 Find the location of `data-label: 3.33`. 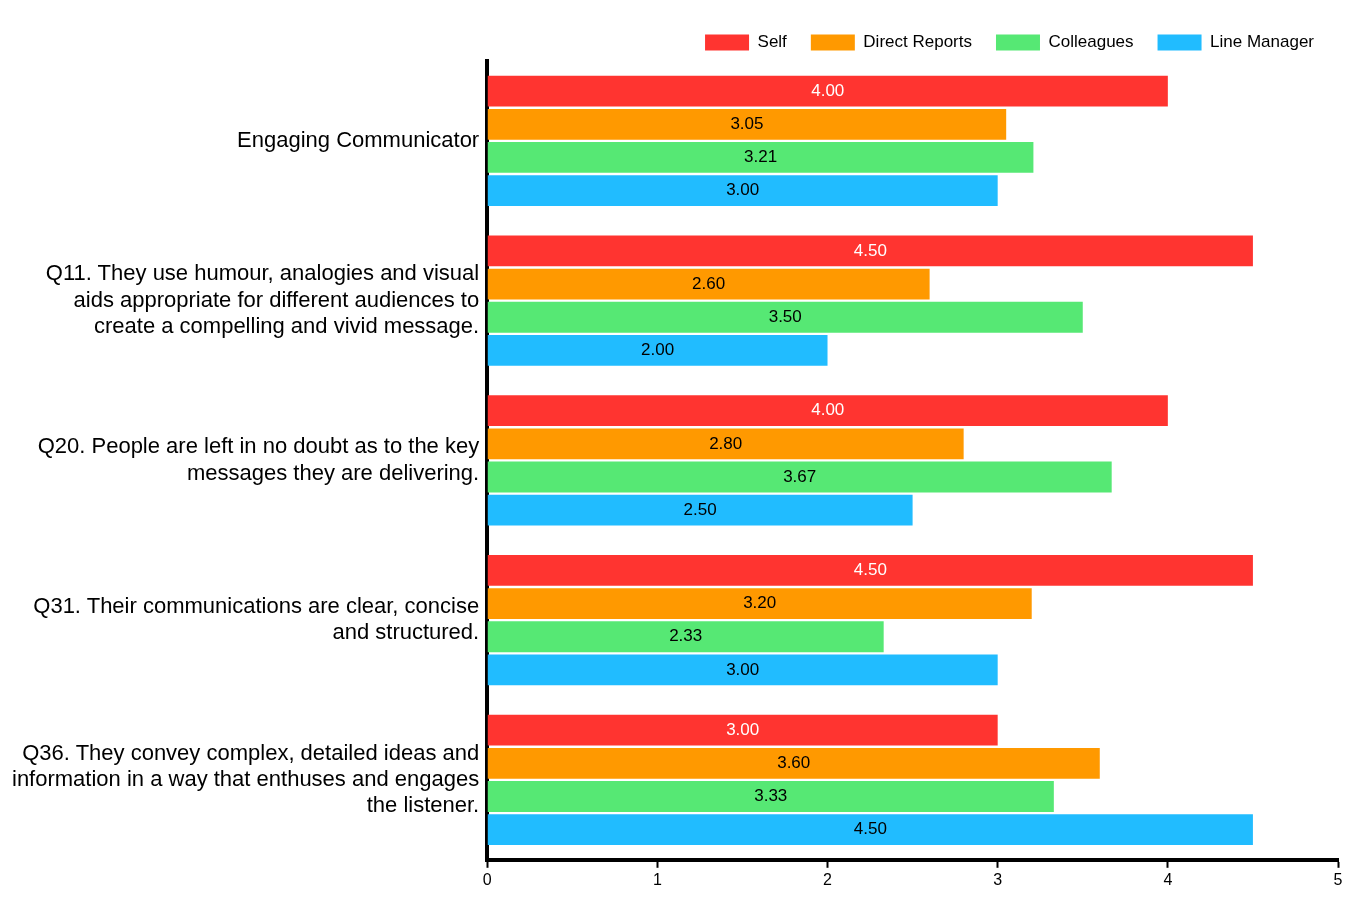

data-label: 3.33 is located at coordinates (771, 796).